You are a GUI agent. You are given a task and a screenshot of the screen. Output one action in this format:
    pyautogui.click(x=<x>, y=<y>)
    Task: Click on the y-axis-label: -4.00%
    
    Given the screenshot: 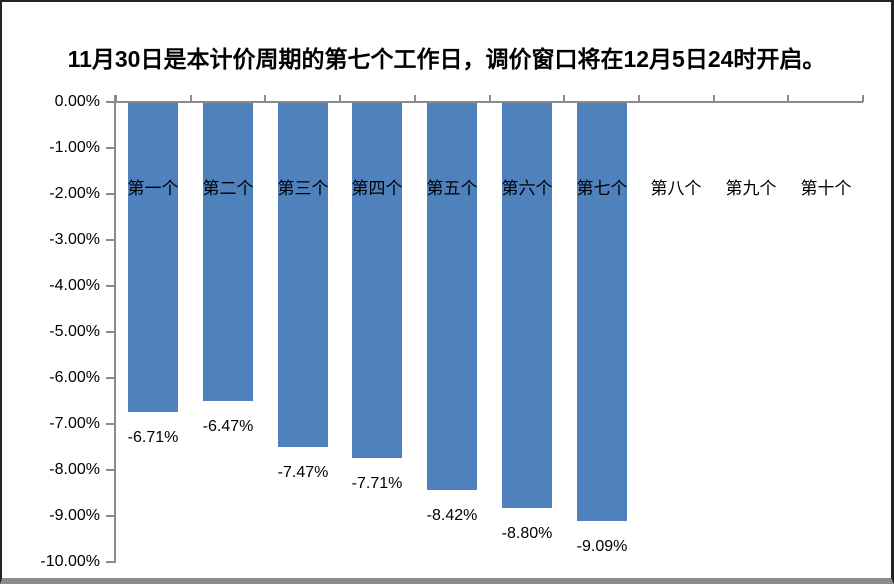 What is the action you would take?
    pyautogui.click(x=74, y=285)
    